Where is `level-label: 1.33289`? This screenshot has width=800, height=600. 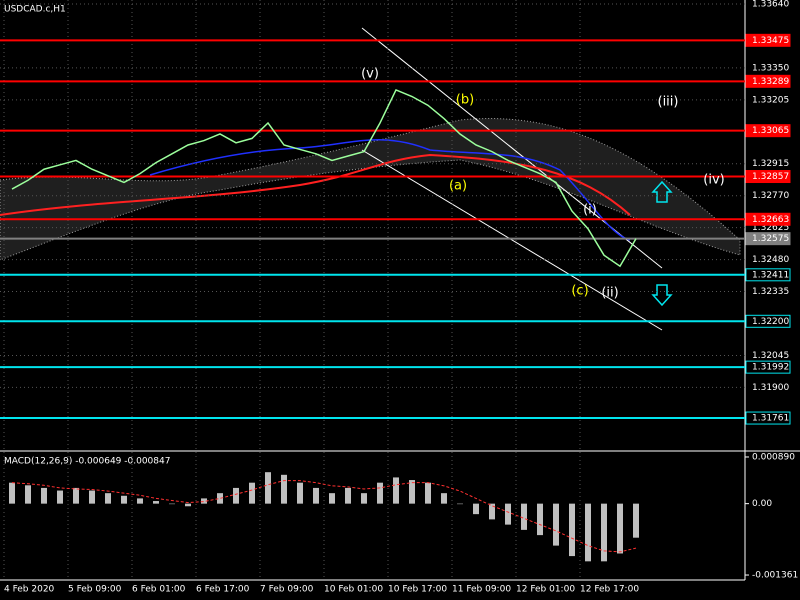
level-label: 1.33289 is located at coordinates (770, 82).